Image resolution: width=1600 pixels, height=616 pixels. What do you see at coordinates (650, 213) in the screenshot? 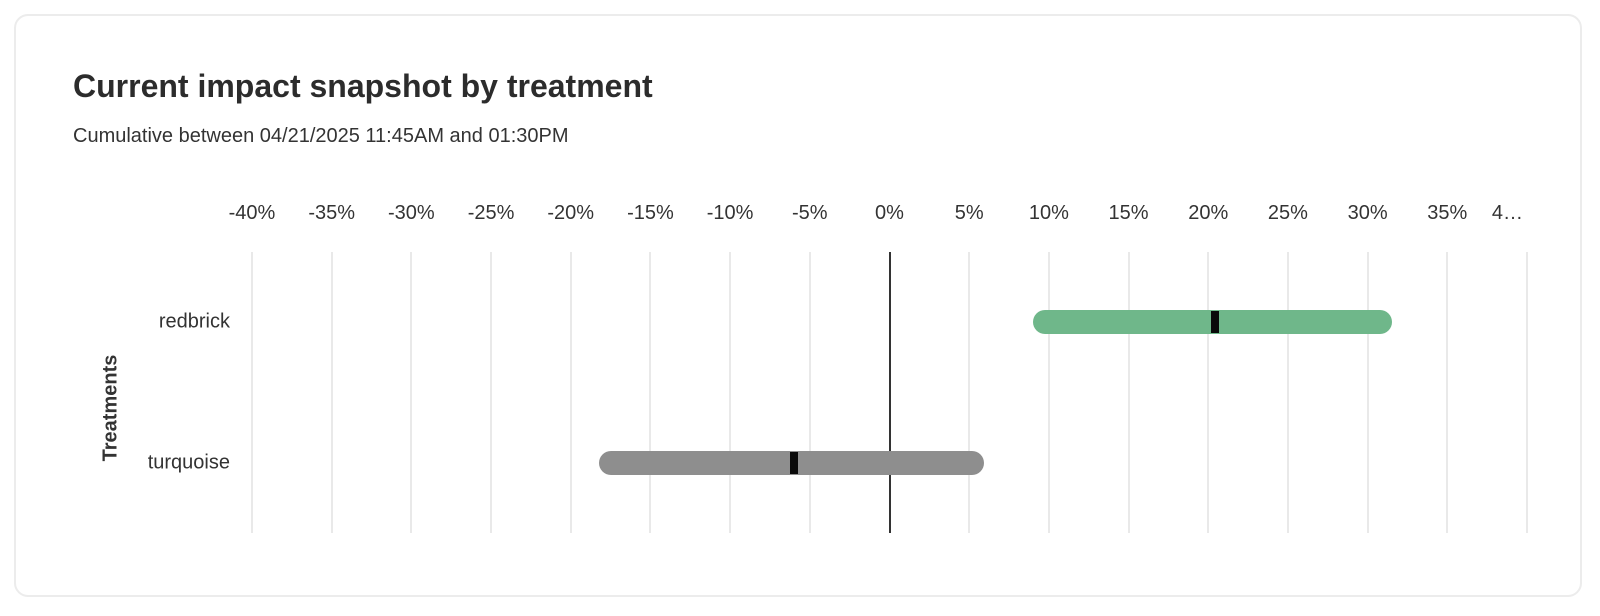
I see `x-tick-label: -15%` at bounding box center [650, 213].